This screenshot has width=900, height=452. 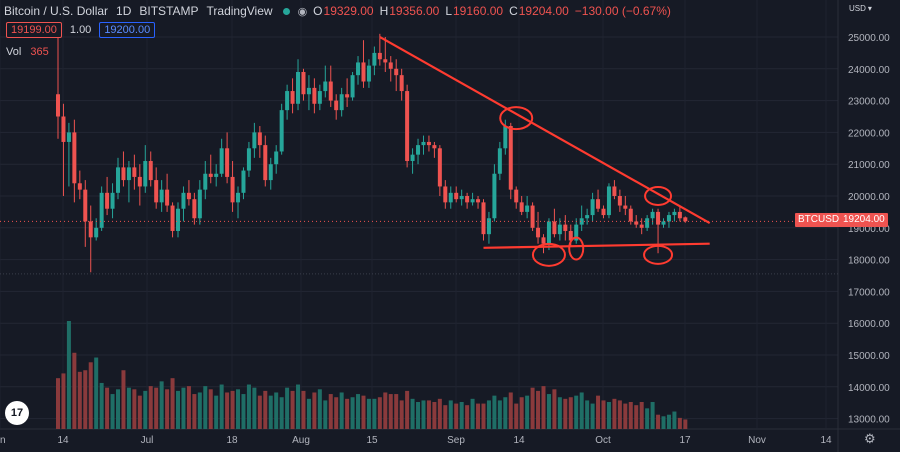 What do you see at coordinates (124, 11) in the screenshot?
I see `interval: 1D` at bounding box center [124, 11].